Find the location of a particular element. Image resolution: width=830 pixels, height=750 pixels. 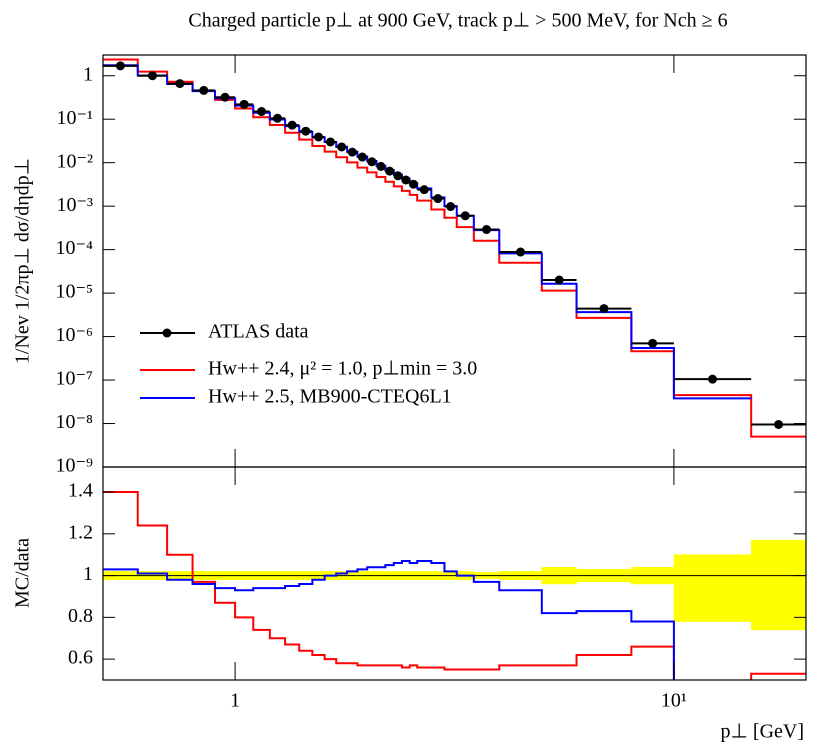

y-tick-label: 1.4 is located at coordinates (80, 491).